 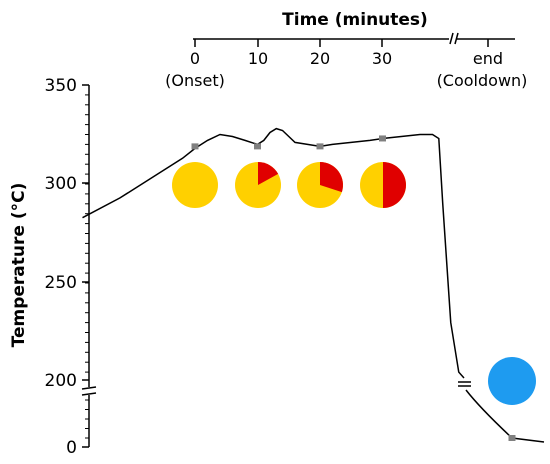 What do you see at coordinates (512, 381) in the screenshot?
I see `cooldown-marker` at bounding box center [512, 381].